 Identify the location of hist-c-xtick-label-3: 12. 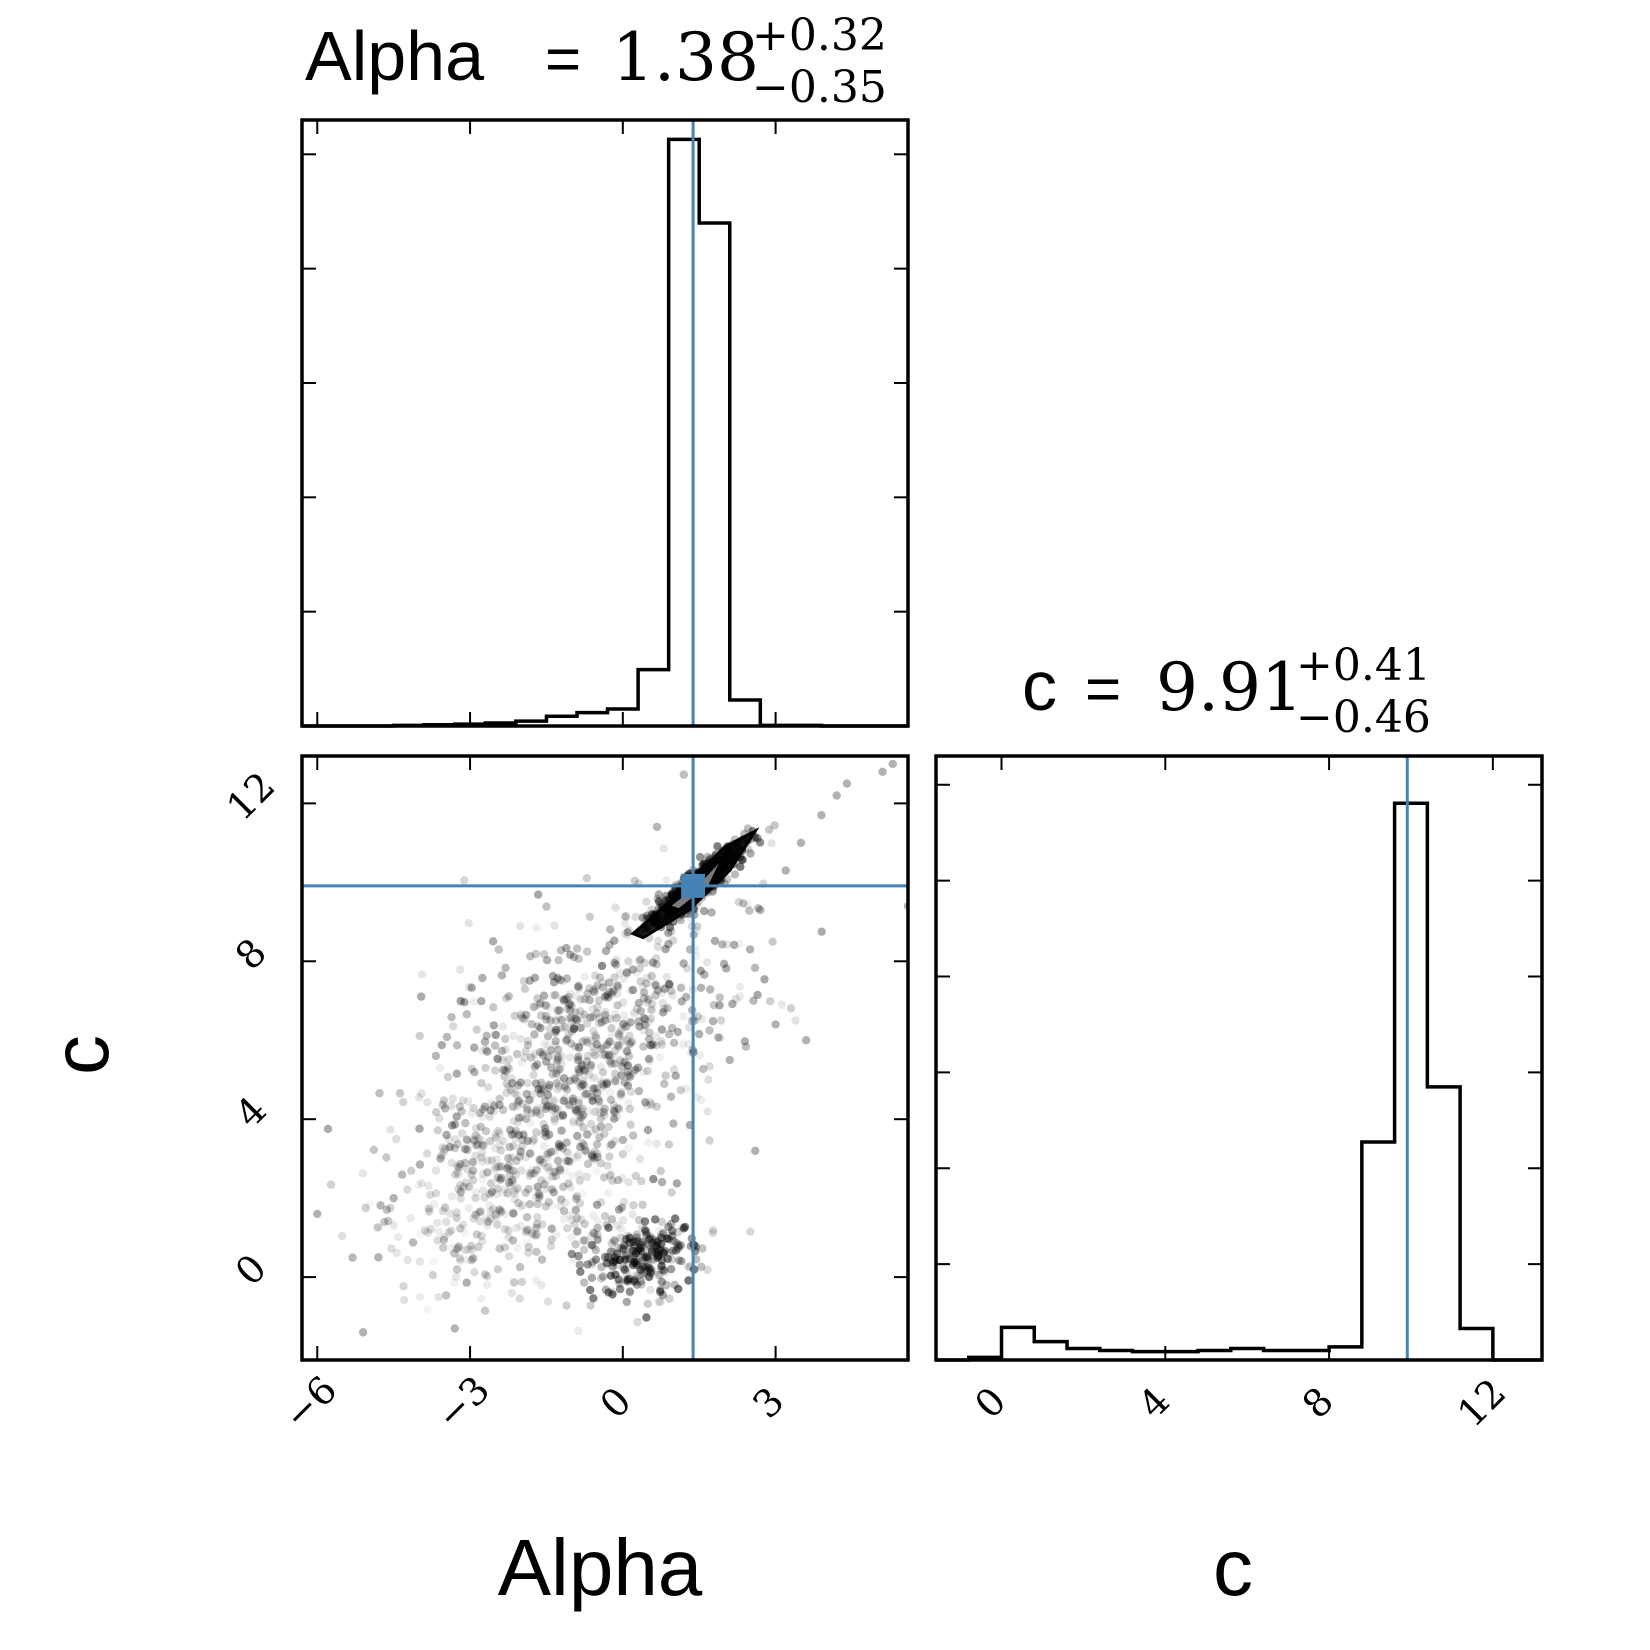
(1481, 1402).